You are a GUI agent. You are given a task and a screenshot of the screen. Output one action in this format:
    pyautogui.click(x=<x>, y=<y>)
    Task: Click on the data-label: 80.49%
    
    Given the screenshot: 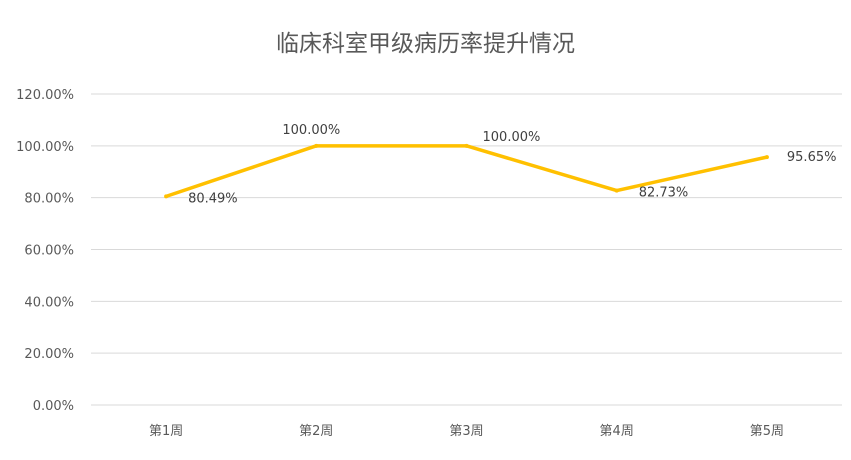 What is the action you would take?
    pyautogui.click(x=213, y=198)
    